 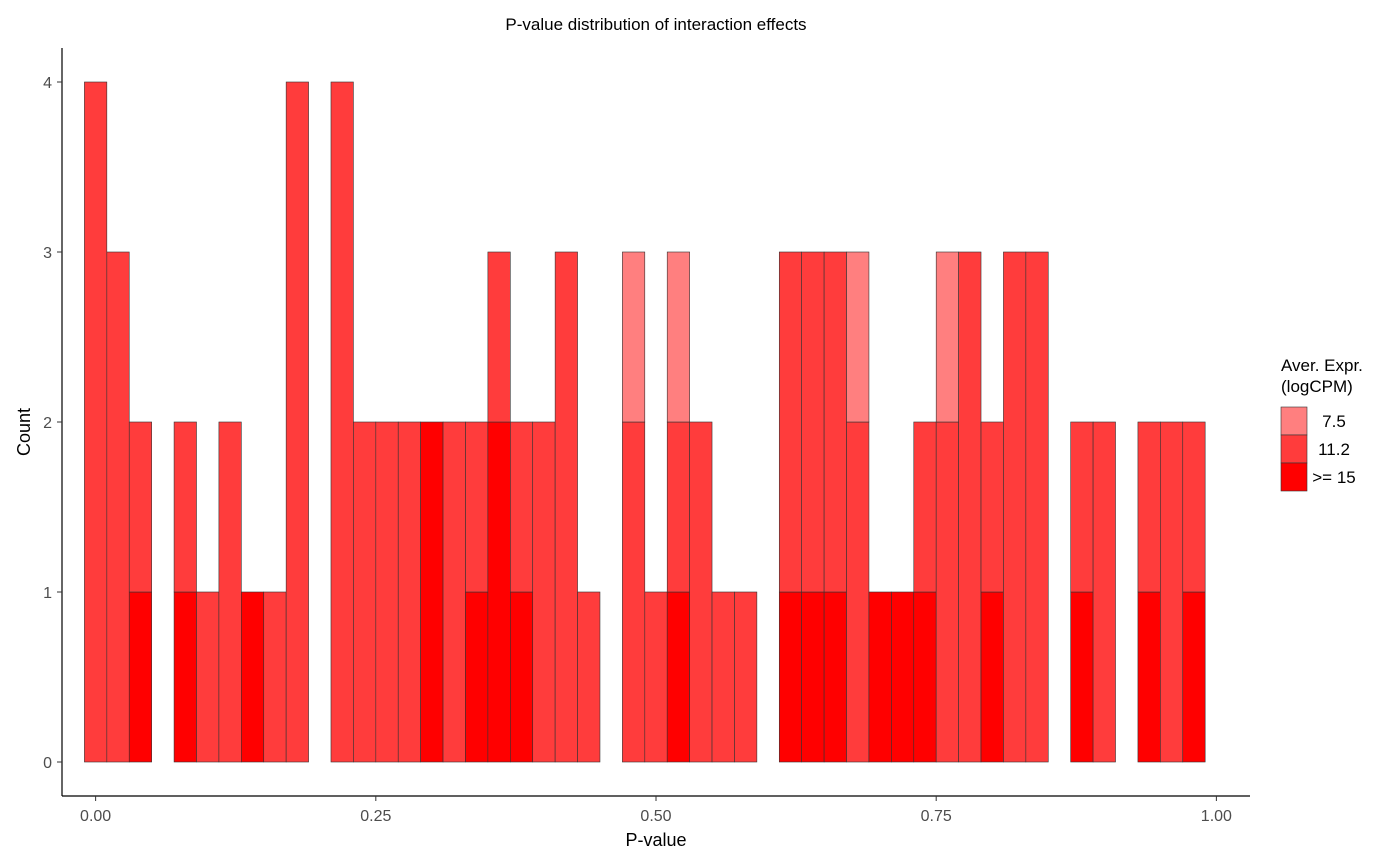 I want to click on x-tick-label: 1.00, so click(x=1216, y=816).